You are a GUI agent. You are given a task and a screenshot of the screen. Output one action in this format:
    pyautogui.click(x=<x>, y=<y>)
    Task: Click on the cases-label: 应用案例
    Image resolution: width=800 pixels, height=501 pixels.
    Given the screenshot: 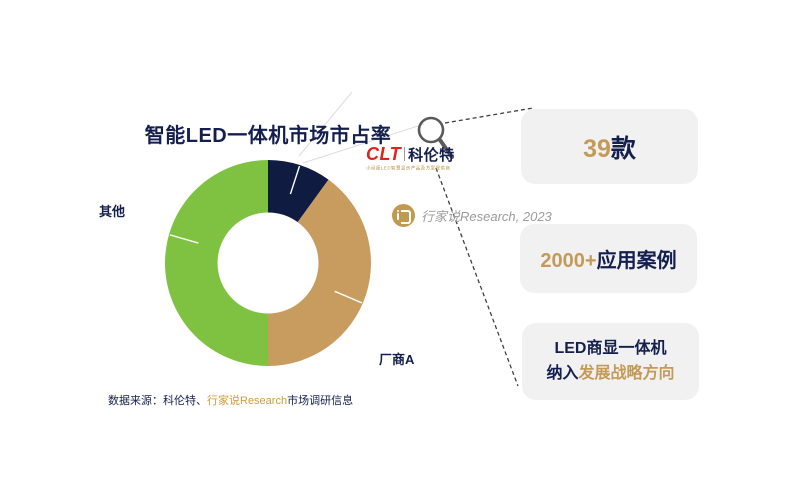 What is the action you would take?
    pyautogui.click(x=636, y=261)
    